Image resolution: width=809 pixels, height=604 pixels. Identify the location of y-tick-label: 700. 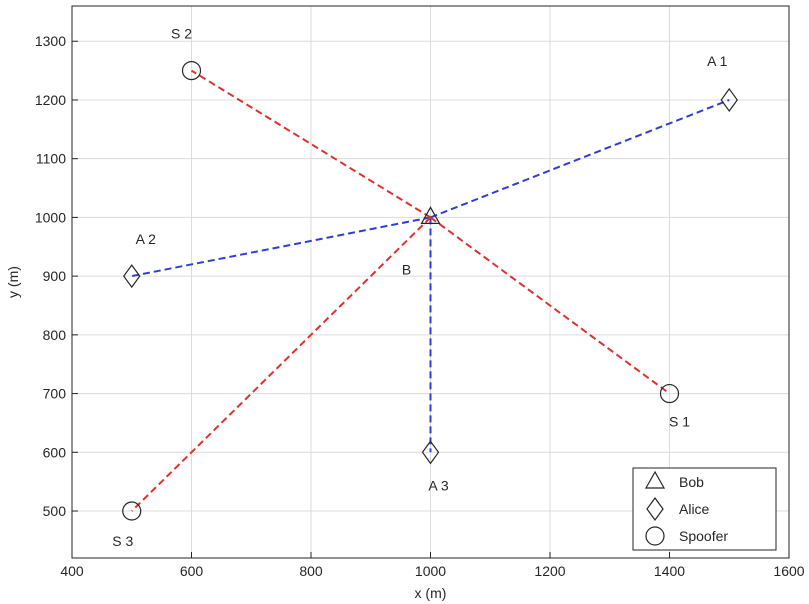
(55, 394).